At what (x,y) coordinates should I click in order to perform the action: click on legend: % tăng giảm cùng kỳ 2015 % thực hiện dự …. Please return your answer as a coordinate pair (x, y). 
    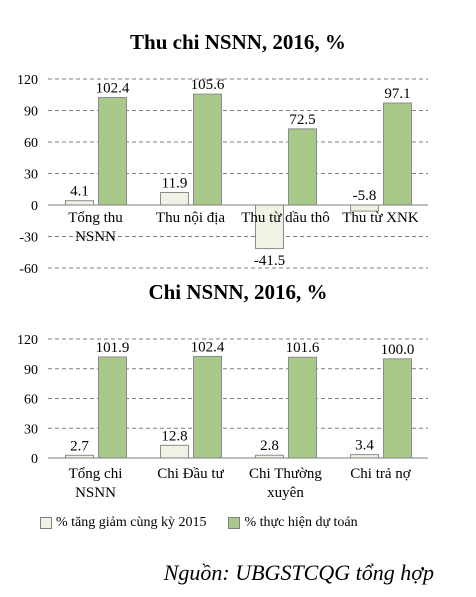
    Looking at the image, I should click on (199, 523).